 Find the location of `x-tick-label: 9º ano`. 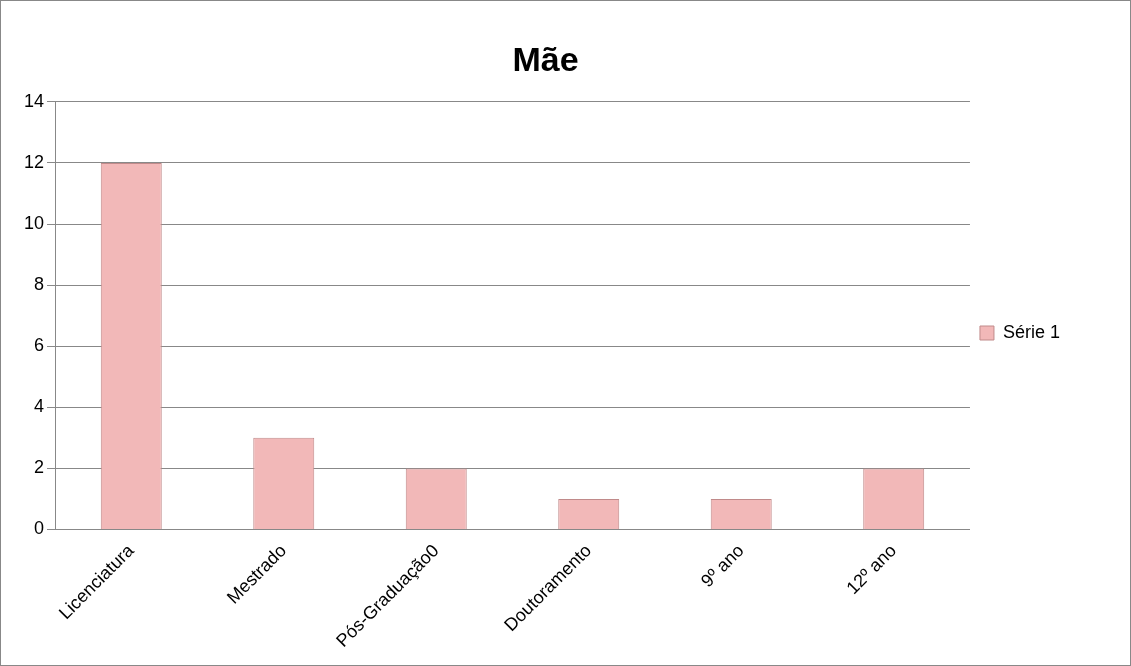

x-tick-label: 9º ano is located at coordinates (722, 565).